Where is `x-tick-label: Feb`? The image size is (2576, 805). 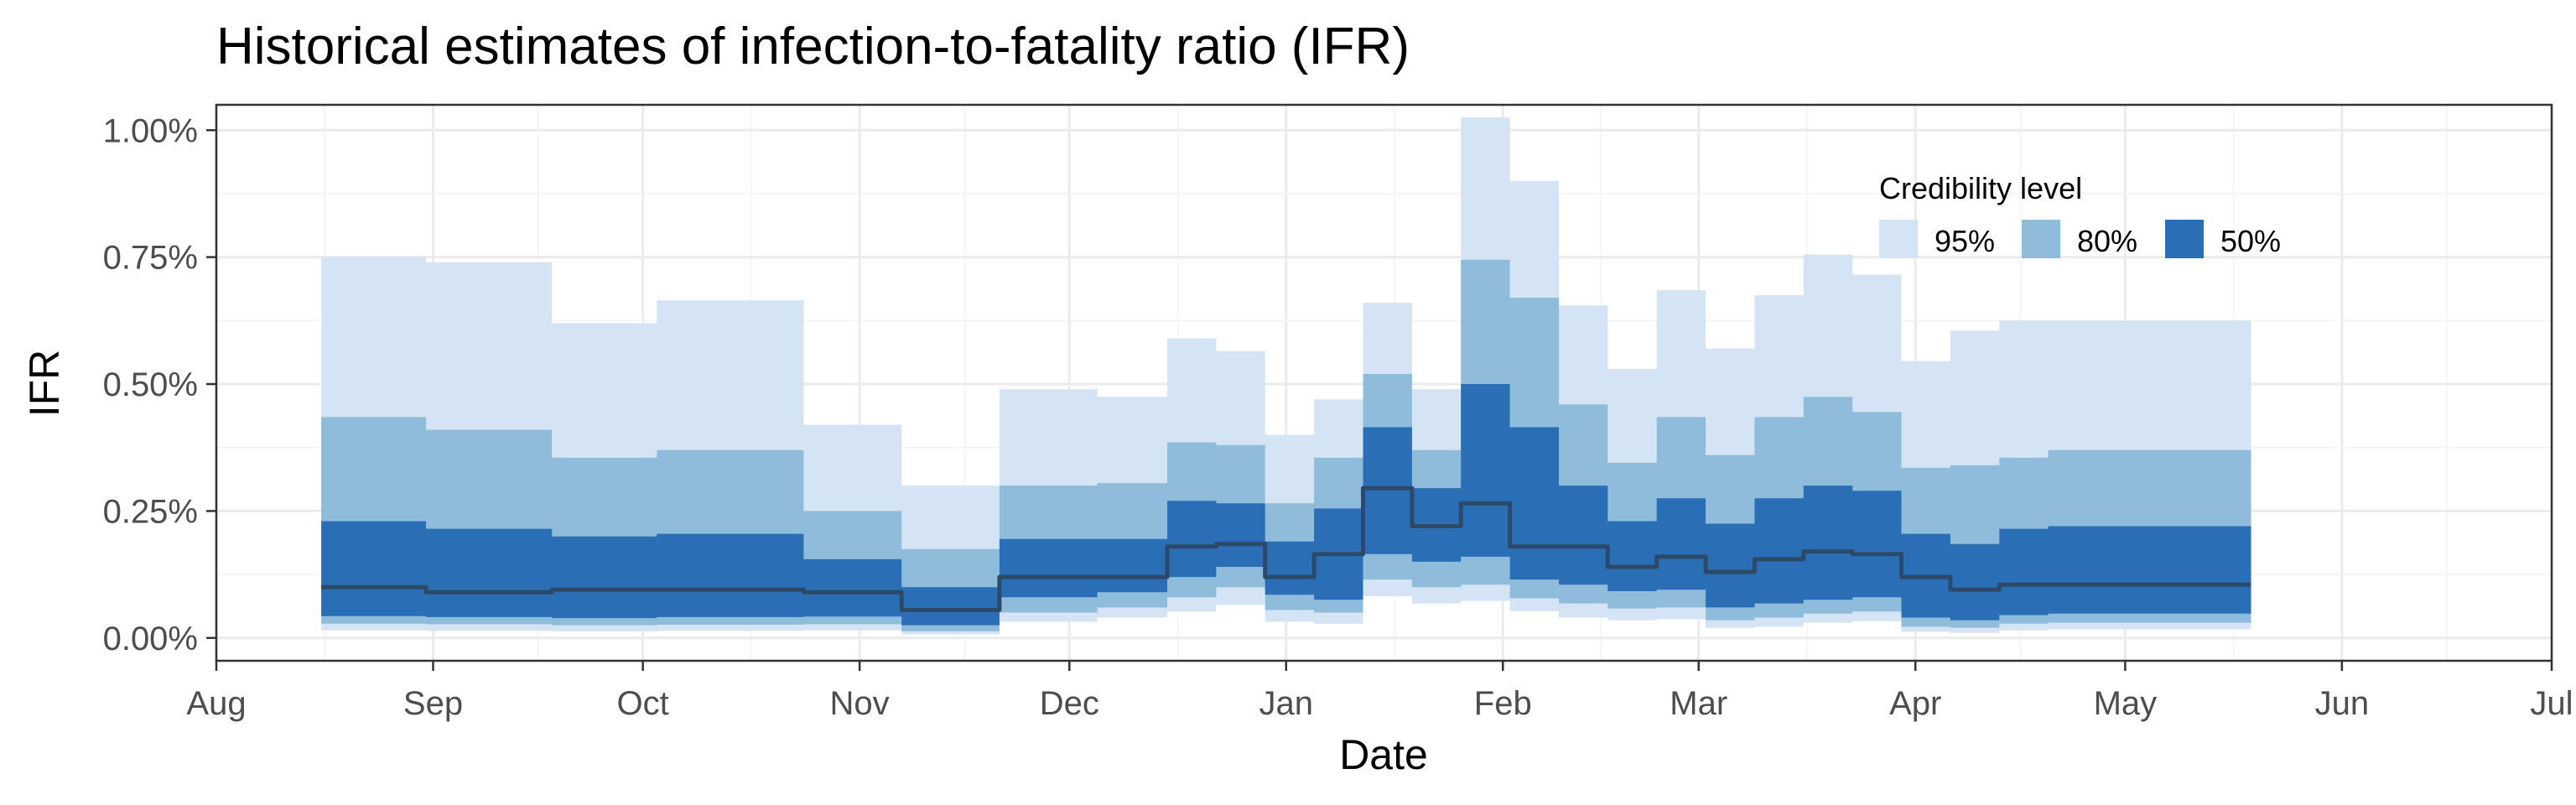 x-tick-label: Feb is located at coordinates (1503, 703).